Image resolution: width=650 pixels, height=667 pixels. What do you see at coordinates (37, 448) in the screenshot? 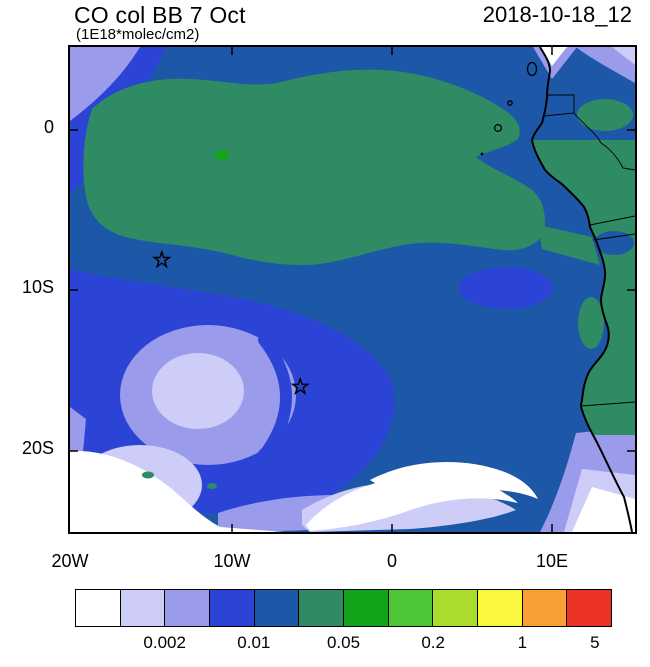
I see `y-axis-label: 20S` at bounding box center [37, 448].